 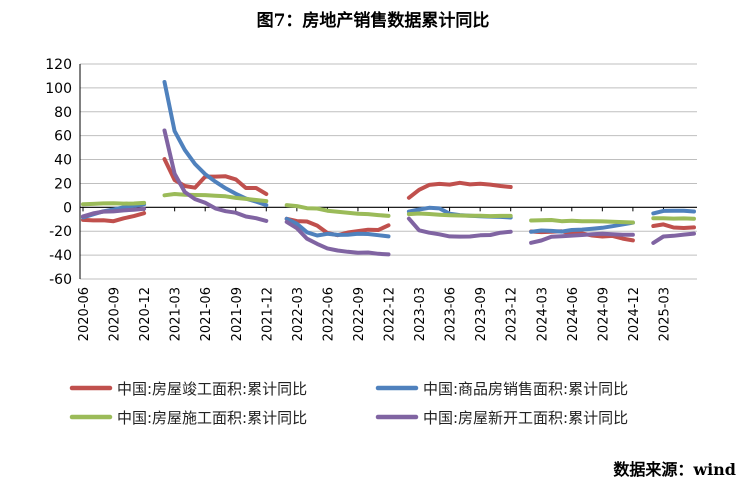 What do you see at coordinates (512, 314) in the screenshot?
I see `x-tick-label: 2023-12` at bounding box center [512, 314].